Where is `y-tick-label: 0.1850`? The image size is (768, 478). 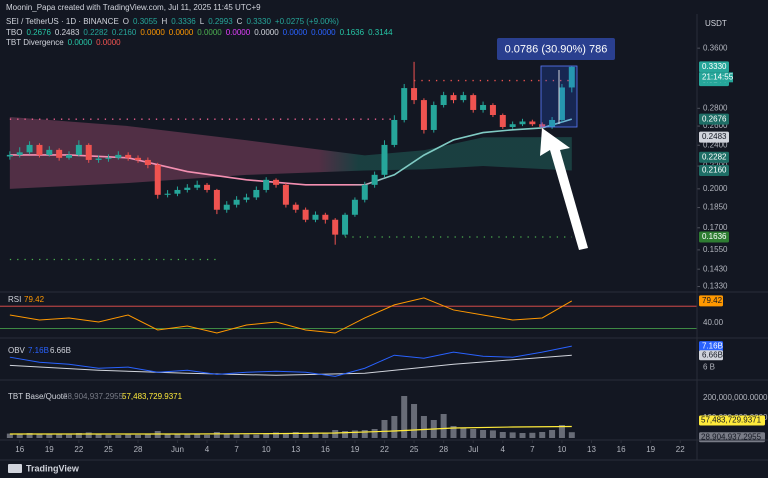 y-tick-label: 0.1850 is located at coordinates (715, 207).